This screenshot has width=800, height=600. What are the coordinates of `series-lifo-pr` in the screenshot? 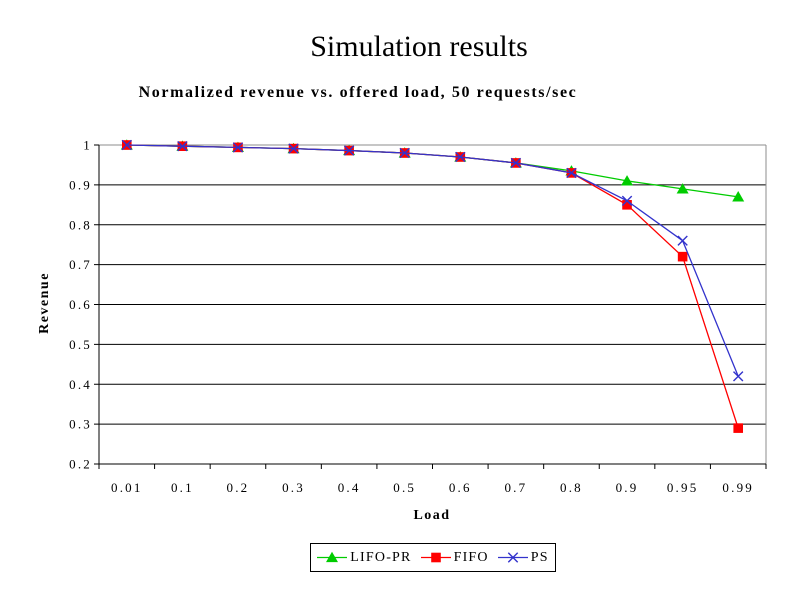 It's located at (432, 170).